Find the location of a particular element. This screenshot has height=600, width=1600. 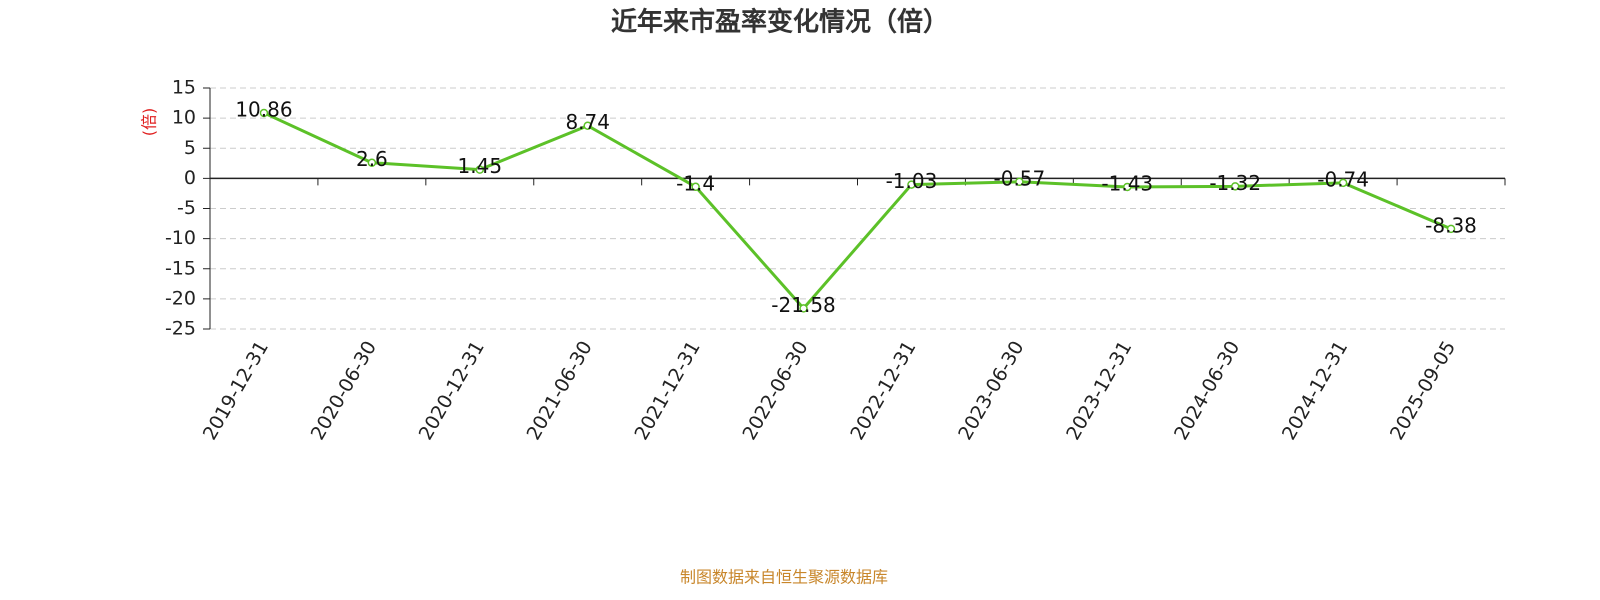

value-label: 2.6 is located at coordinates (372, 159).